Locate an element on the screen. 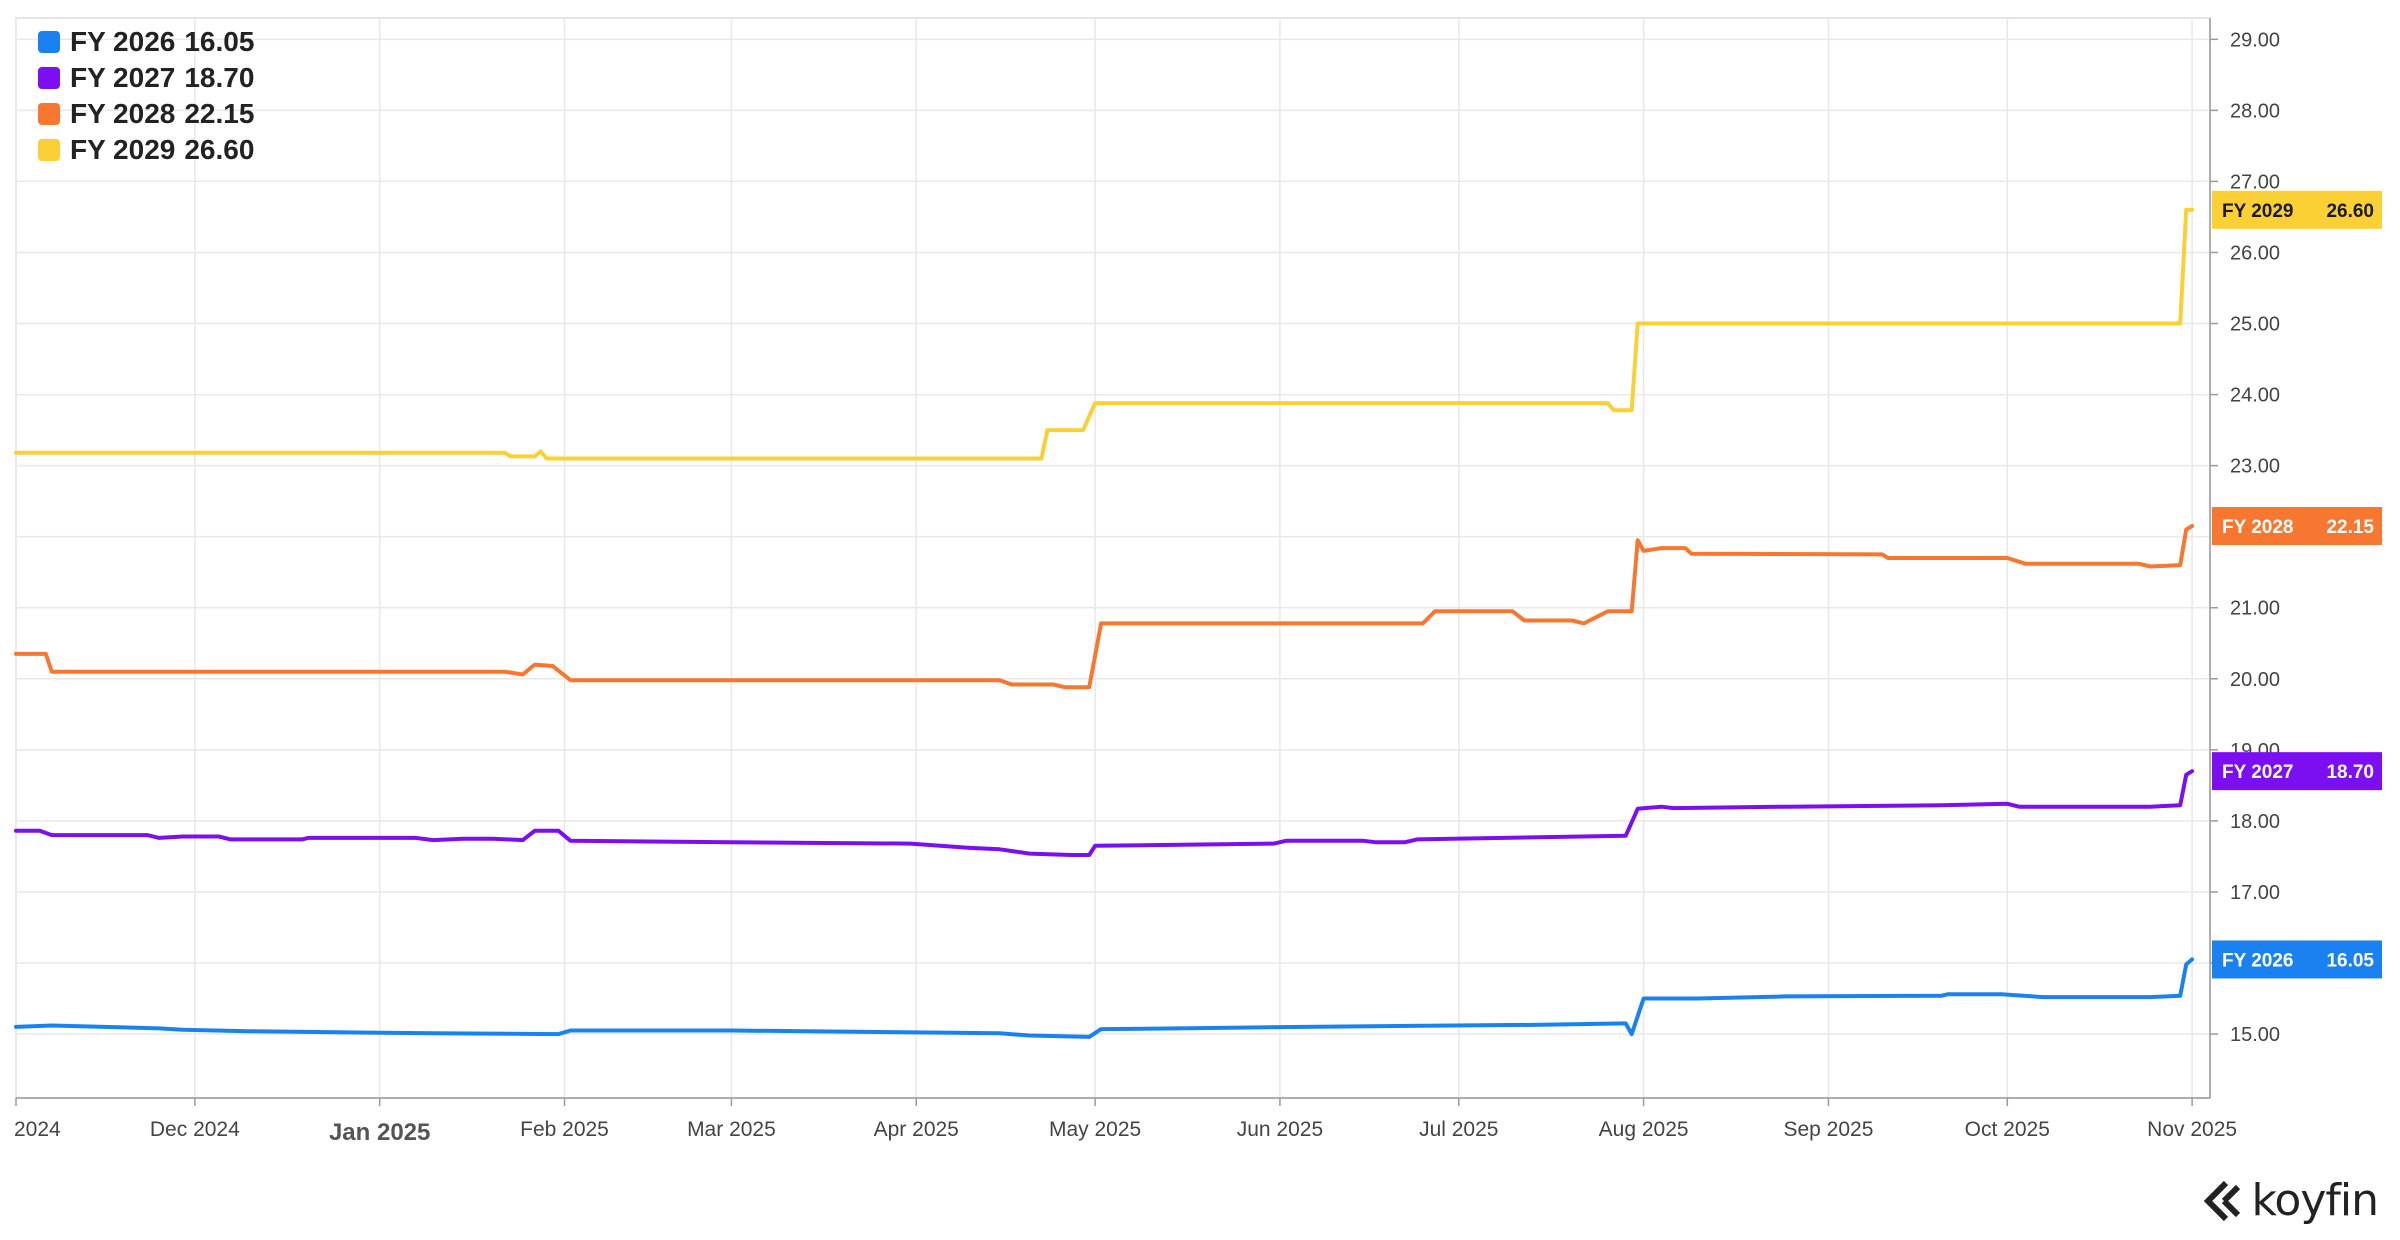 The image size is (2400, 1240). x-tick-label: Aug 2025 is located at coordinates (1644, 1129).